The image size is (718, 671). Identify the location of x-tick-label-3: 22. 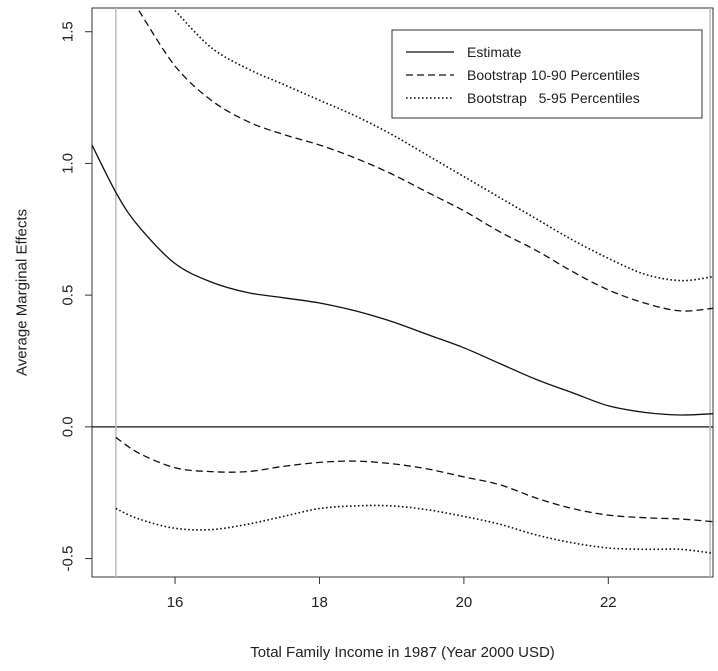
(608, 602).